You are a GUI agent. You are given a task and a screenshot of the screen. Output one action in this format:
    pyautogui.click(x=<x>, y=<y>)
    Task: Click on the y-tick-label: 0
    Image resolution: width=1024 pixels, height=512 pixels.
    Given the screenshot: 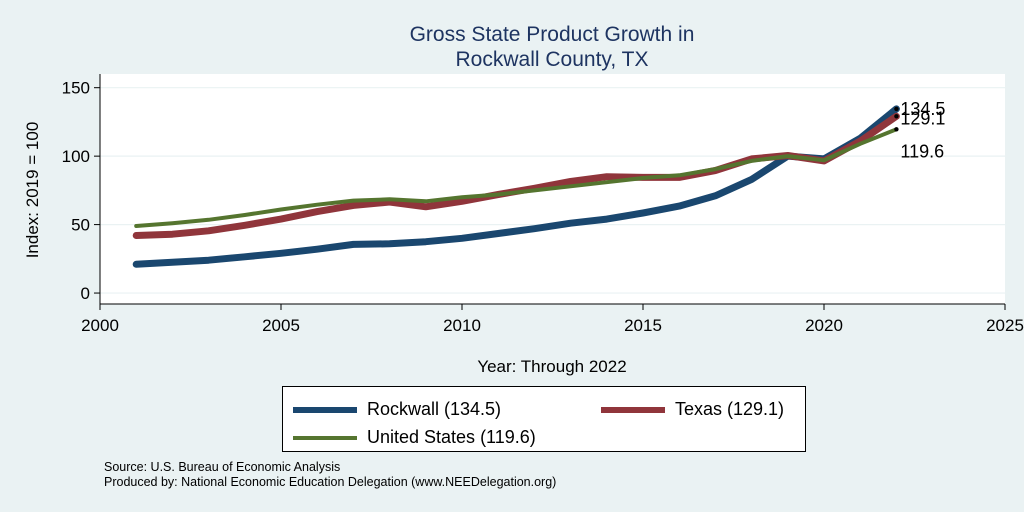 What is the action you would take?
    pyautogui.click(x=85, y=293)
    